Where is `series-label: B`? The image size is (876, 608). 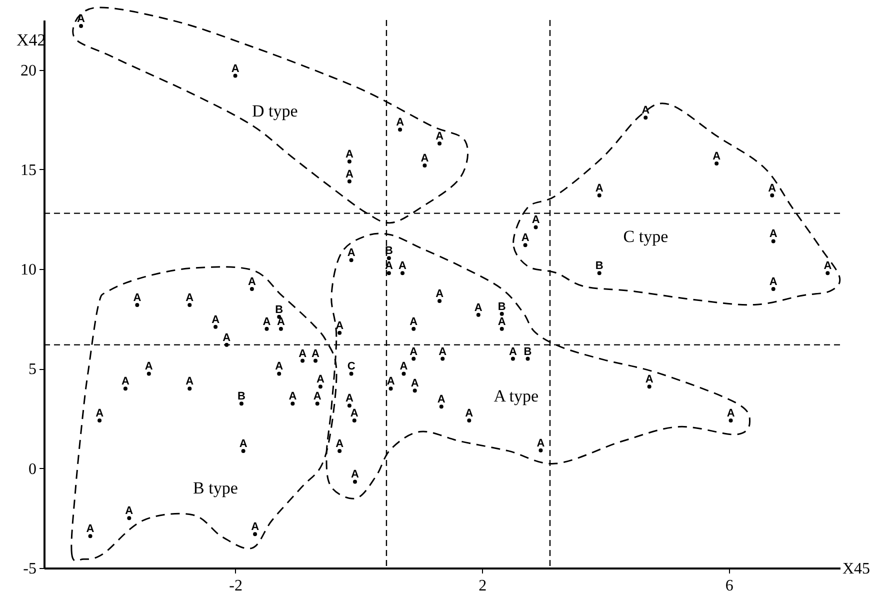 series-label: B is located at coordinates (502, 306).